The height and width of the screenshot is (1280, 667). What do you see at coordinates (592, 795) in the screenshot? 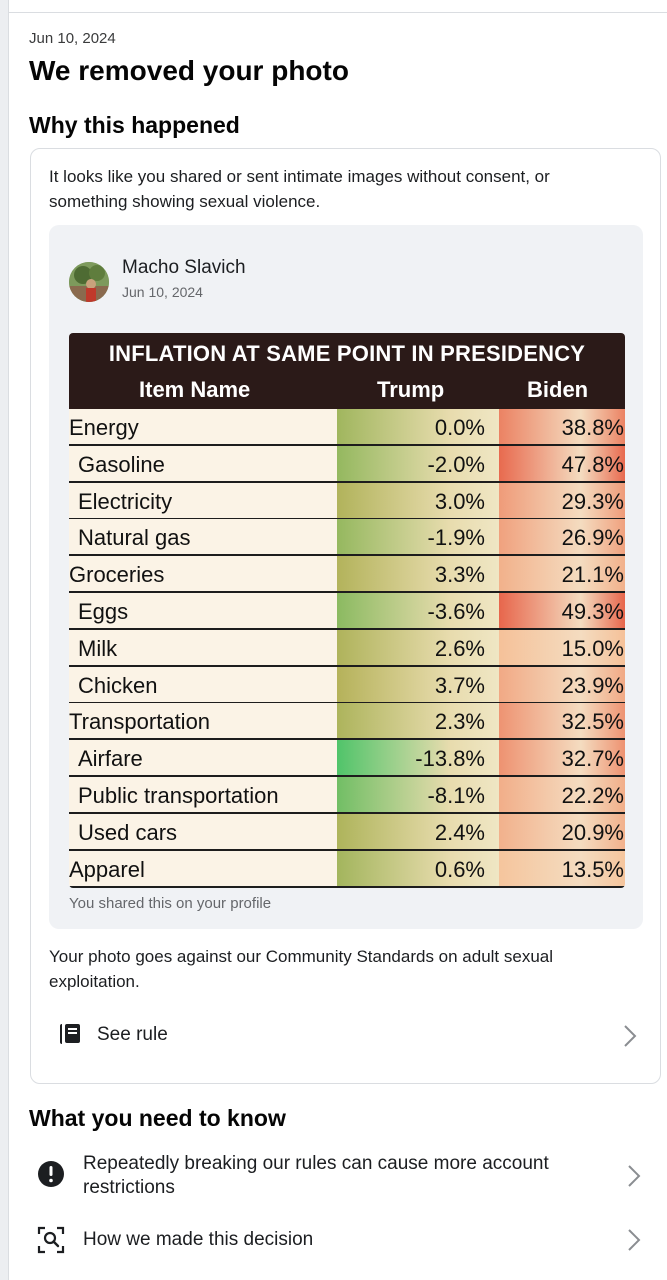
I see `biden-value: 22.2%` at bounding box center [592, 795].